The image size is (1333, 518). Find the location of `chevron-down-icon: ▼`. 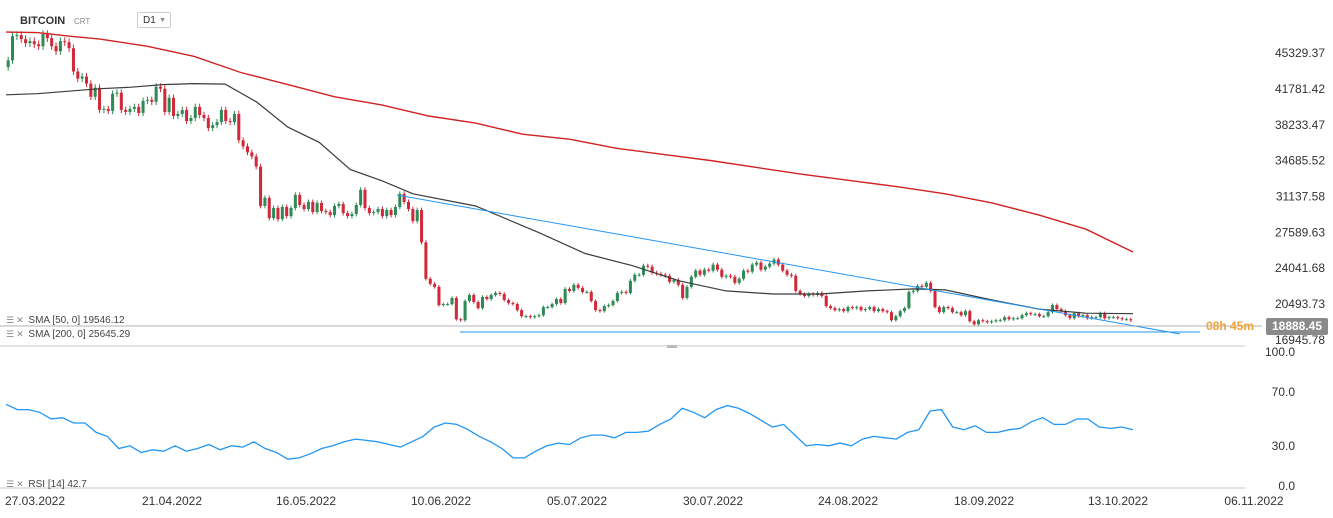

chevron-down-icon: ▼ is located at coordinates (162, 20).